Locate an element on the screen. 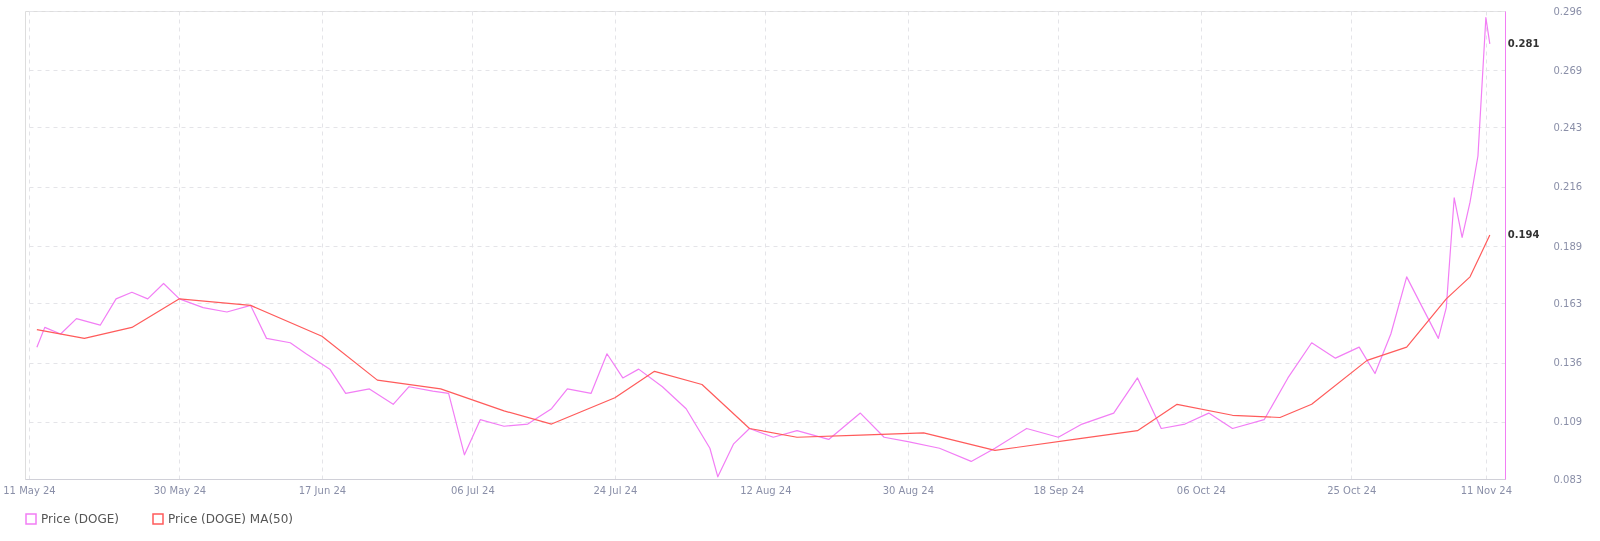 This screenshot has width=1600, height=541. y-tick-label: 0.136 is located at coordinates (1568, 363).